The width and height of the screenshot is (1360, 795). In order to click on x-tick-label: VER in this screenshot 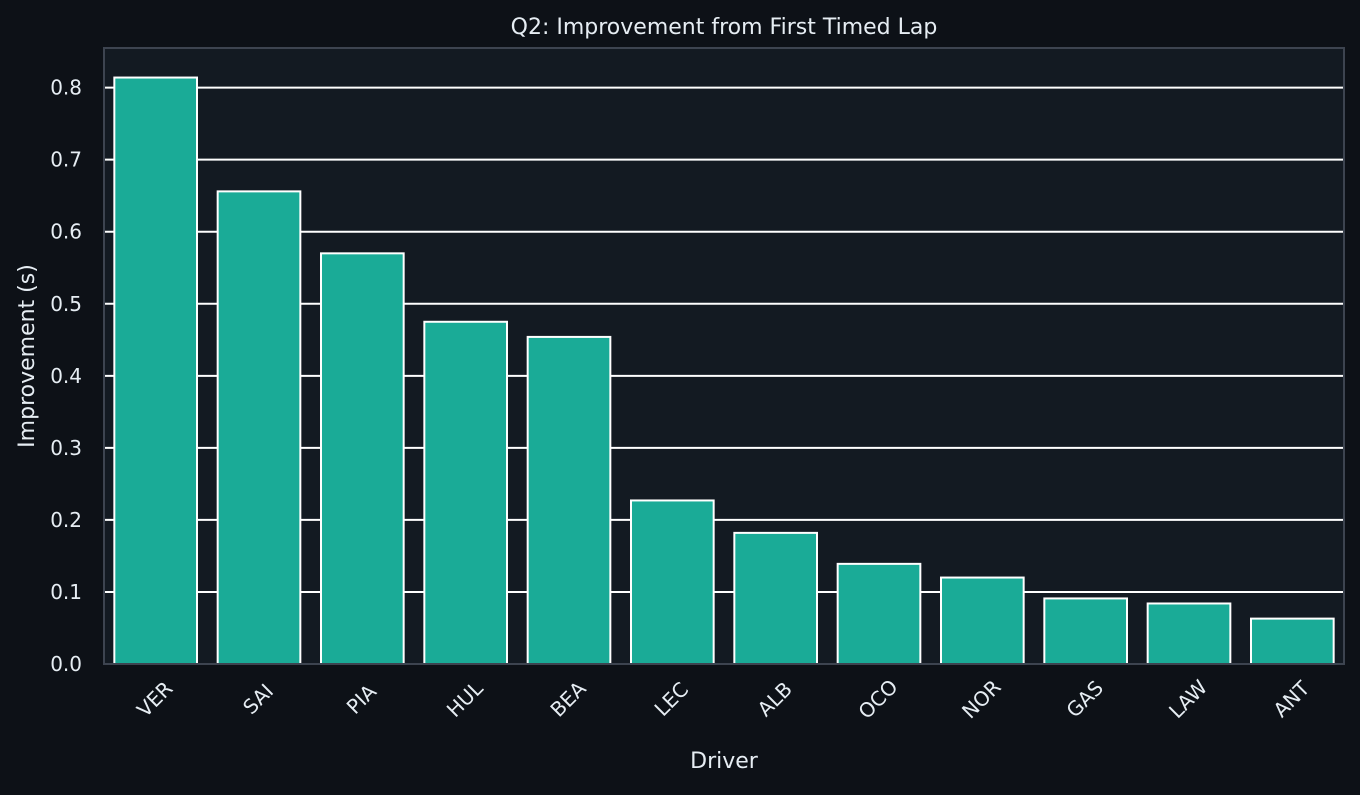, I will do `click(154, 698)`.